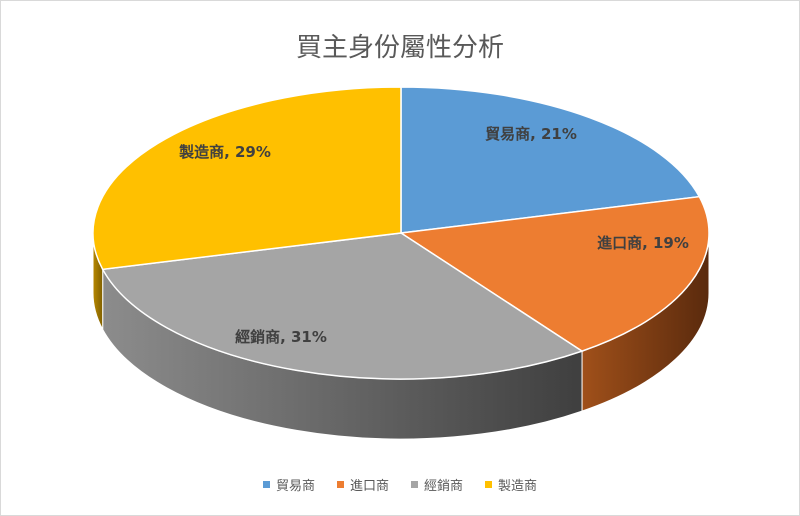 The width and height of the screenshot is (800, 516). Describe the element at coordinates (554, 273) in the screenshot. I see `pie-slice-進口商` at that location.